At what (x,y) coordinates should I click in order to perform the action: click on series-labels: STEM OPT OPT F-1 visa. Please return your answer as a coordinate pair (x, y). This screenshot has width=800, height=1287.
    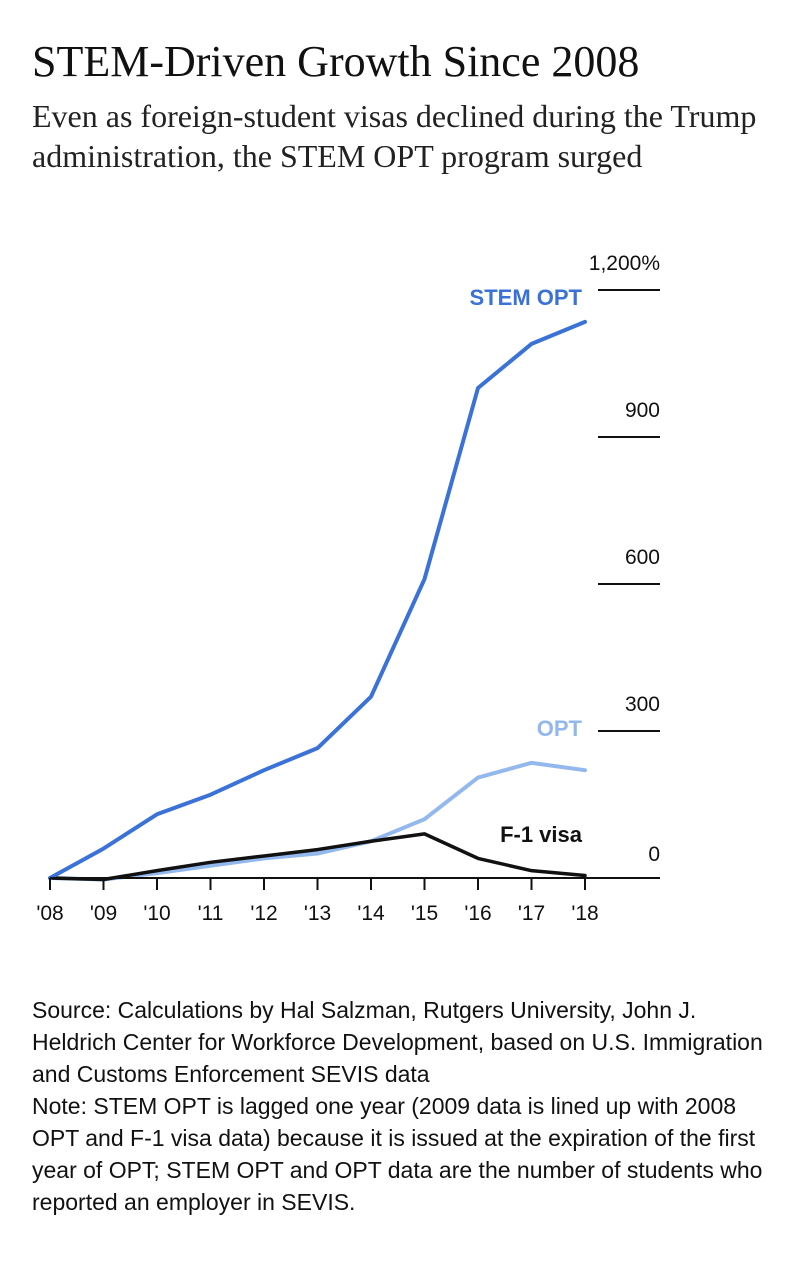
    Looking at the image, I should click on (526, 566).